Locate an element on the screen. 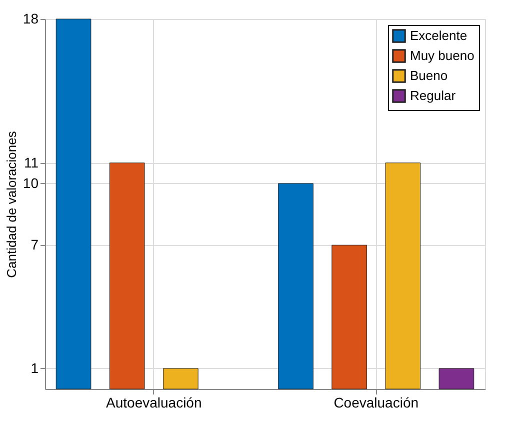  legend-label: Excelente is located at coordinates (439, 35).